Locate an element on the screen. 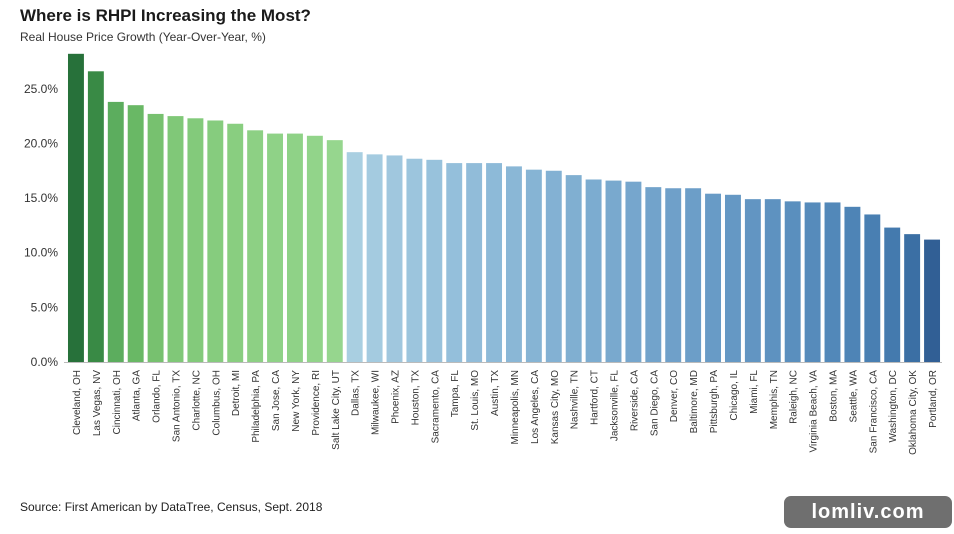 The image size is (954, 534). x-tick-label: Columbus, OH is located at coordinates (216, 403).